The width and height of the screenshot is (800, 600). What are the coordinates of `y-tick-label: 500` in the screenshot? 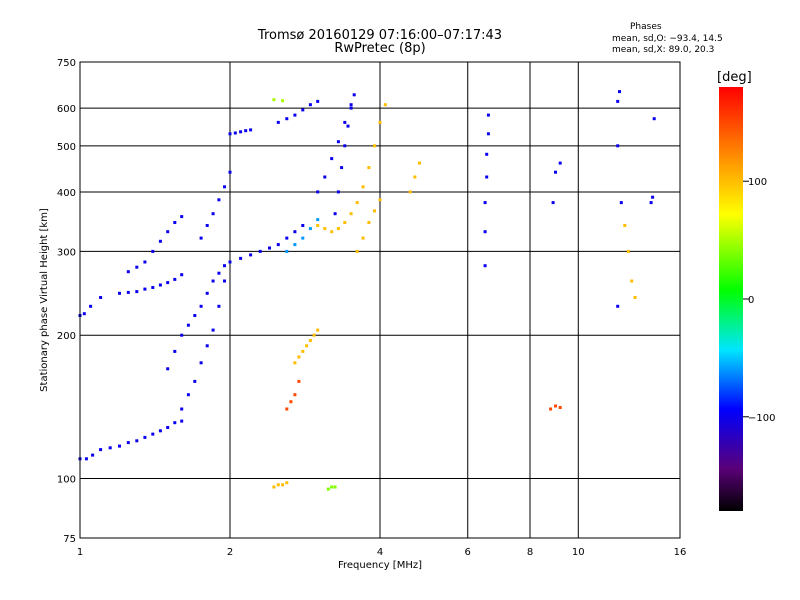 It's located at (66, 147).